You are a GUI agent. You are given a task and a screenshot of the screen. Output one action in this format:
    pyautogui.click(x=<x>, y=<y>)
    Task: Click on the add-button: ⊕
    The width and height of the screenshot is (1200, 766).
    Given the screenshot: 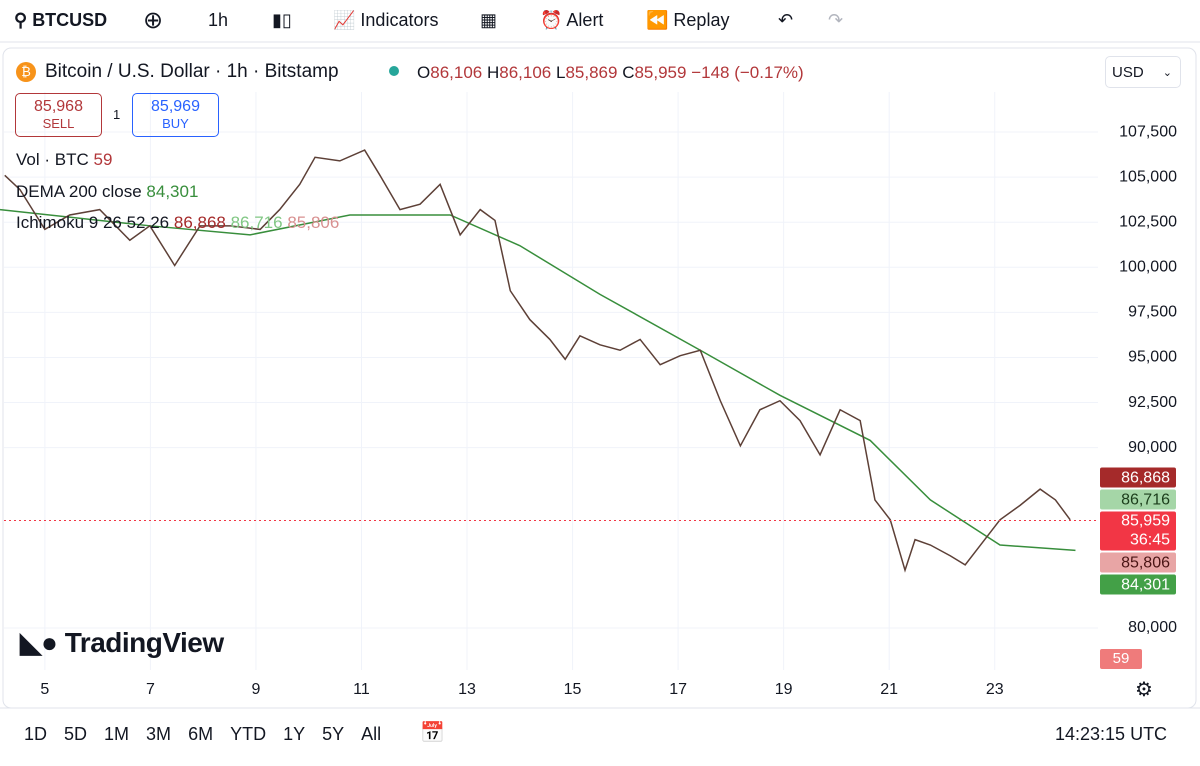 What is the action you would take?
    pyautogui.click(x=153, y=20)
    